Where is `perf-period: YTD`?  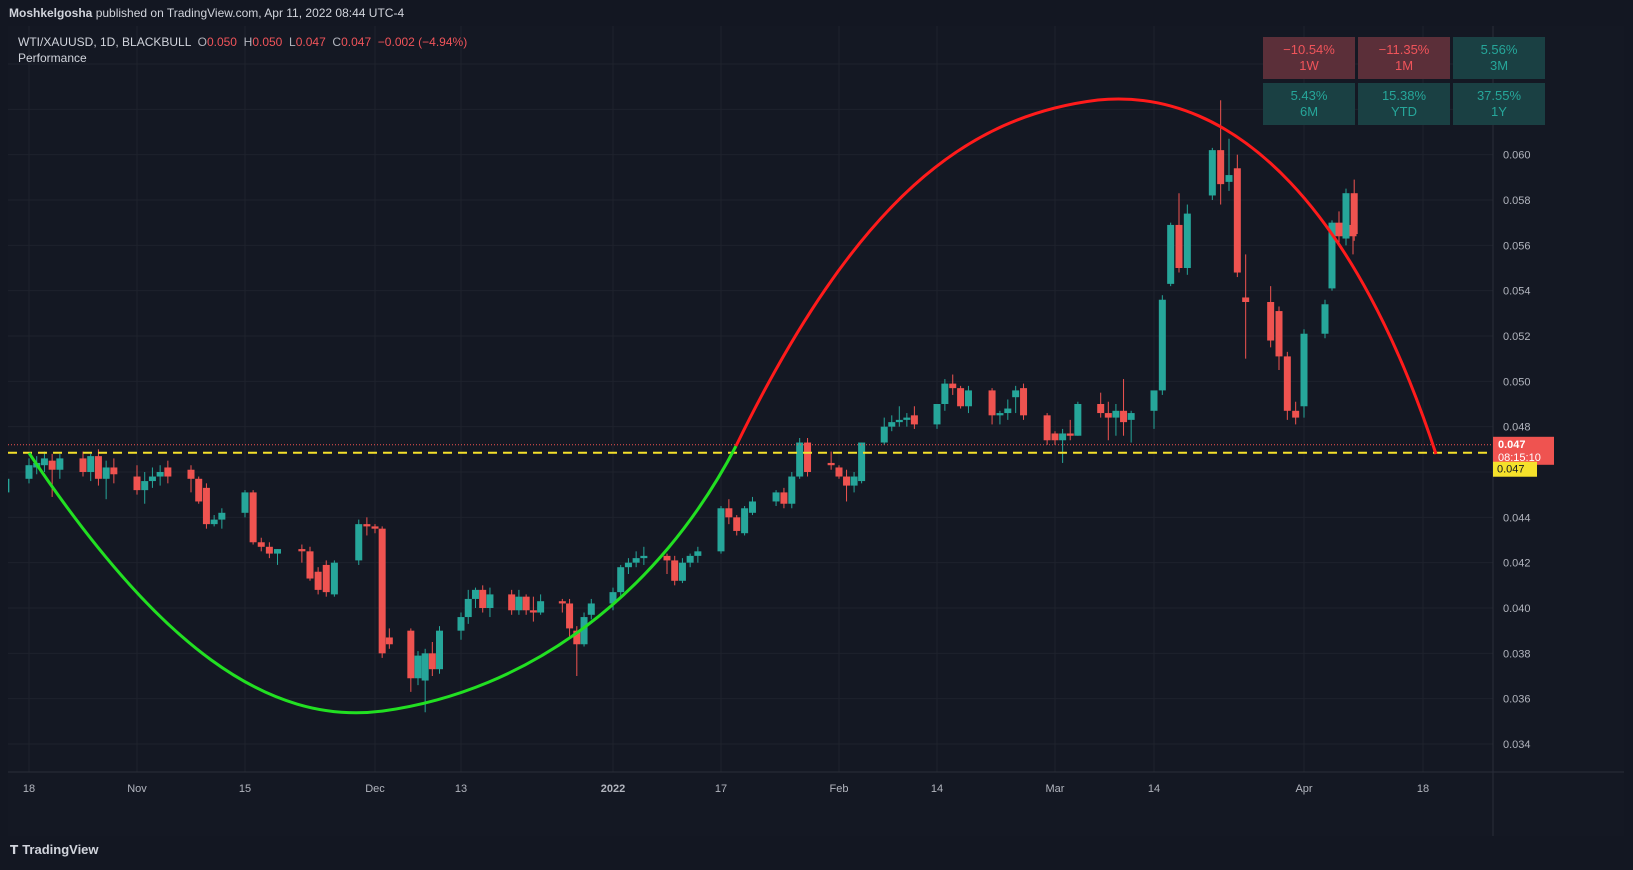 perf-period: YTD is located at coordinates (1404, 111).